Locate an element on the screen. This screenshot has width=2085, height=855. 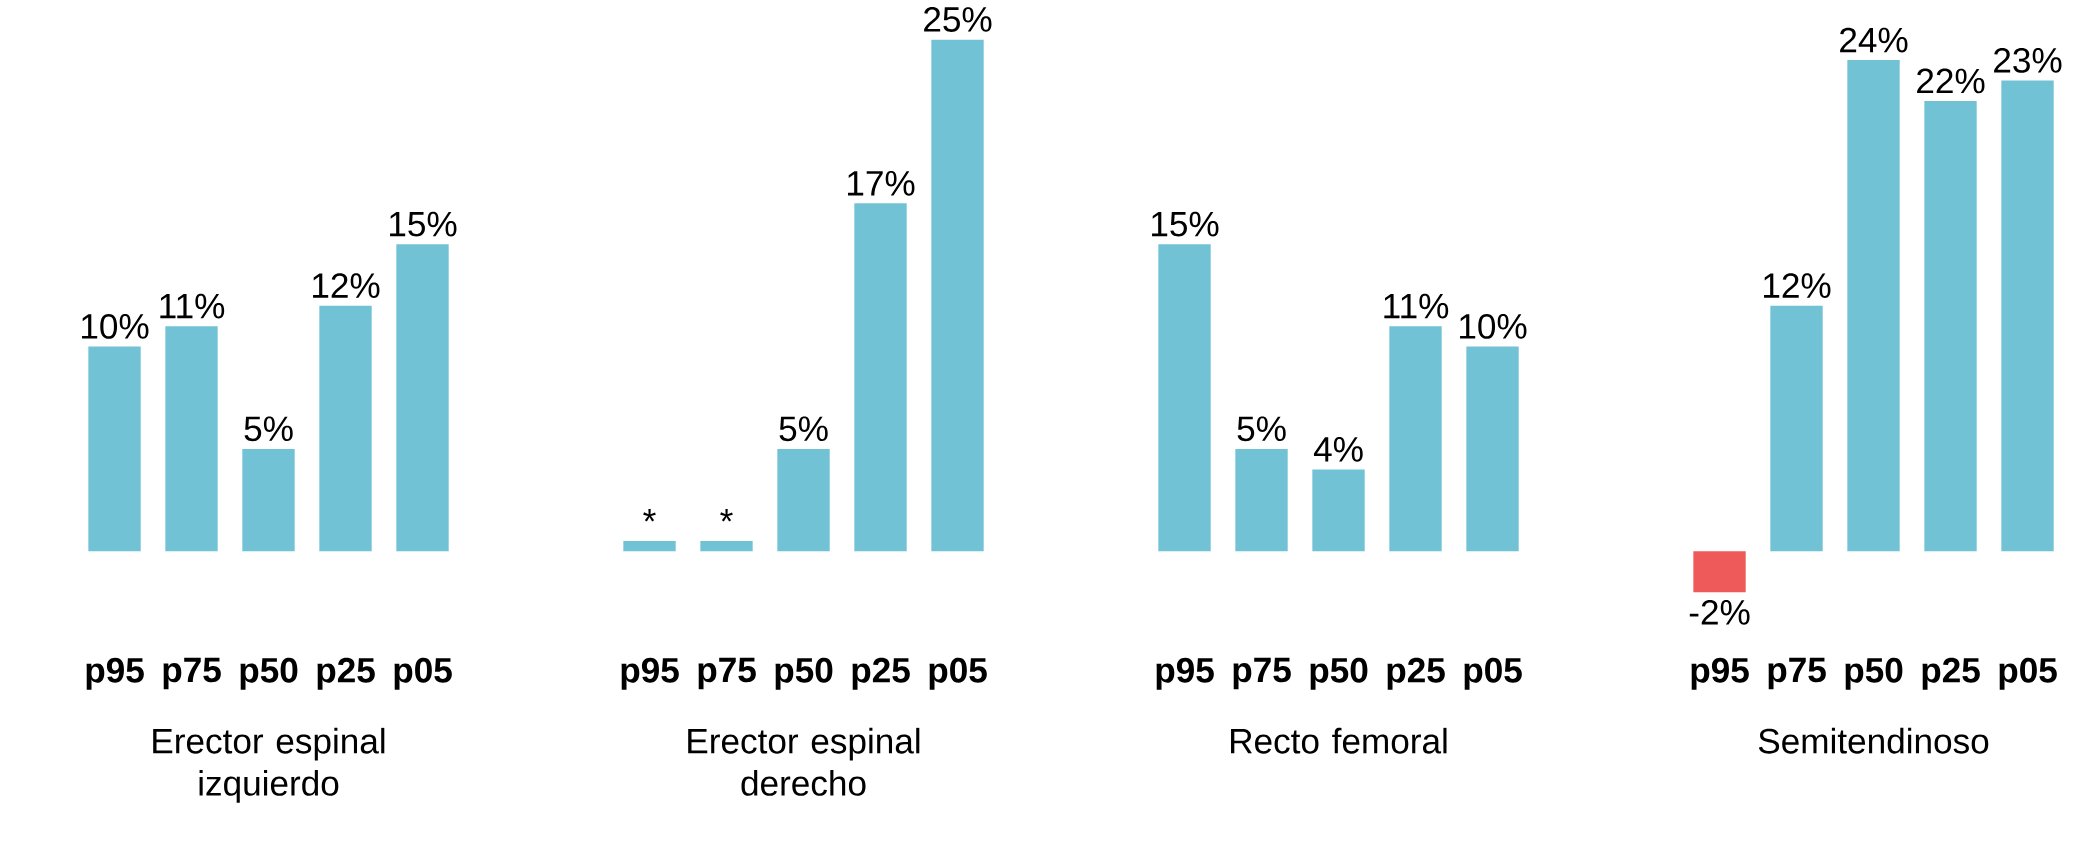
data-label: 22% is located at coordinates (1951, 81).